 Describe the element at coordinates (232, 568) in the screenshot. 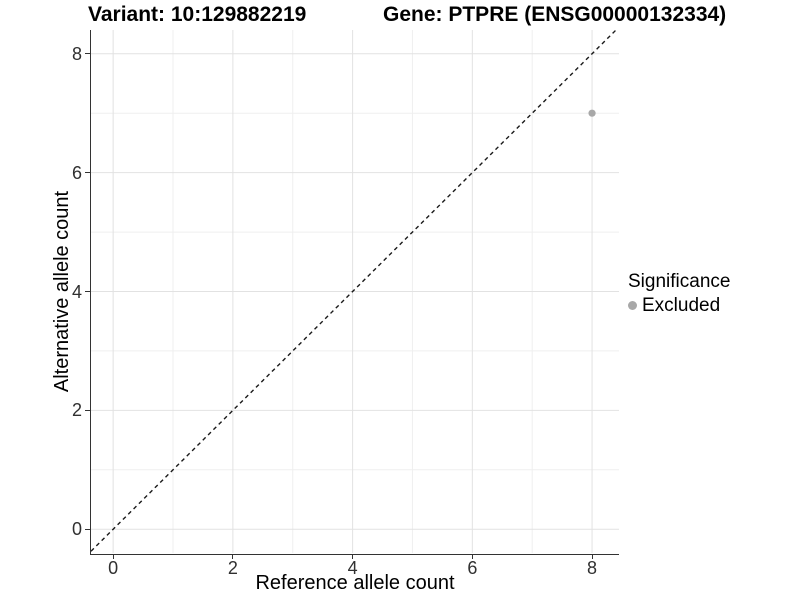

I see `x-tick-label: 2` at that location.